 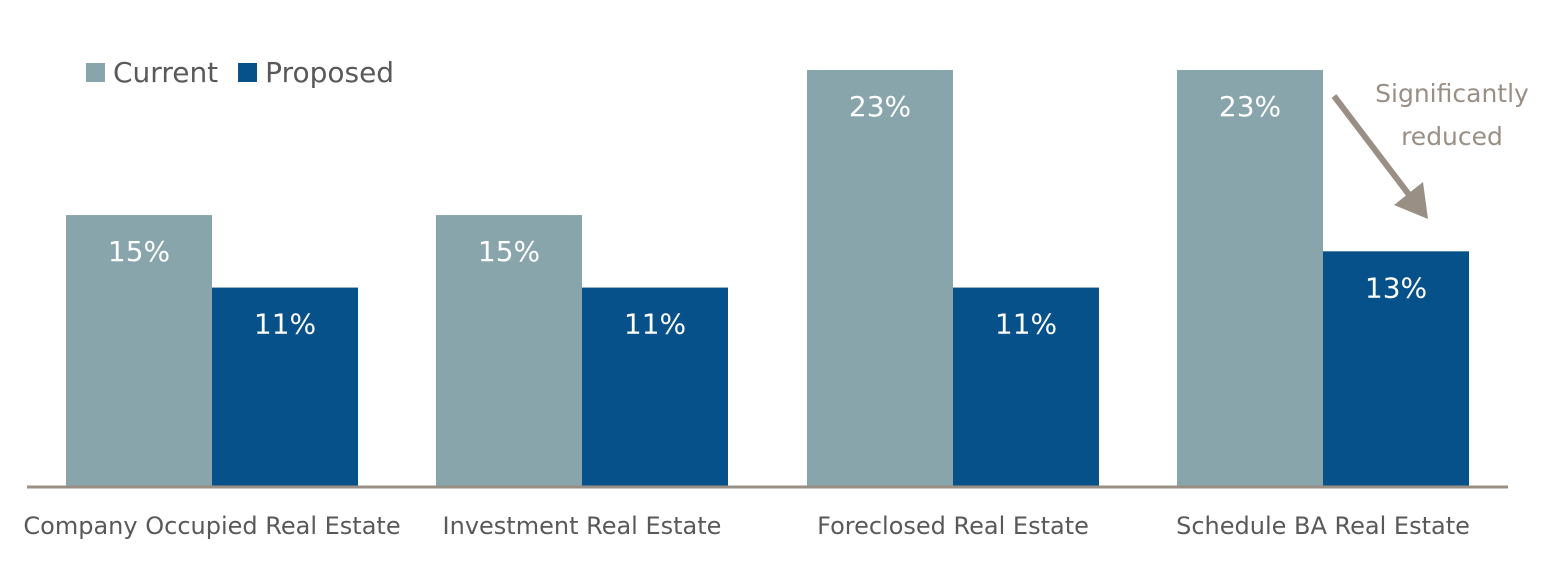 What do you see at coordinates (1323, 526) in the screenshot?
I see `category-label-3: Schedule BA Real Estate` at bounding box center [1323, 526].